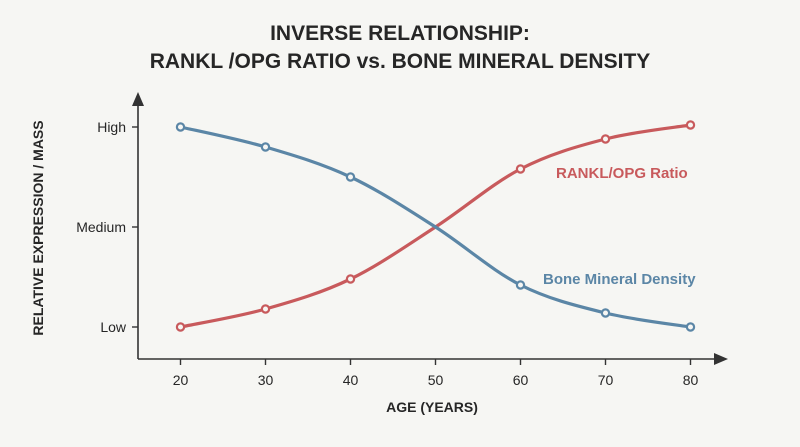 The height and width of the screenshot is (447, 800). Describe the element at coordinates (101, 227) in the screenshot. I see `y-tick-label: Medium` at that location.